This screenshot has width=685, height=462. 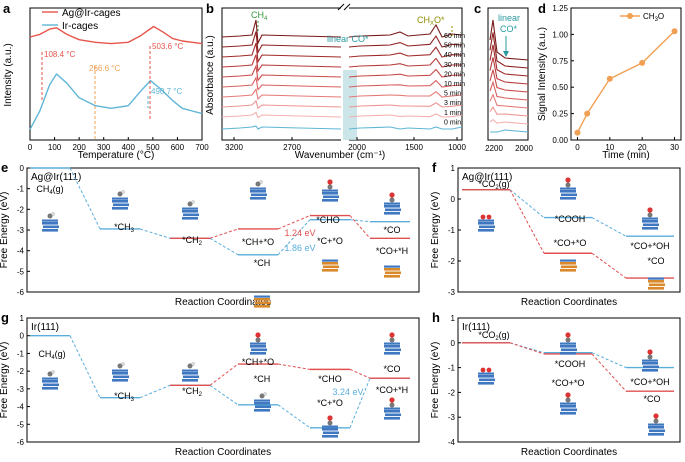 What do you see at coordinates (560, 61) in the screenshot?
I see `d-ytick-label: 0.75` at bounding box center [560, 61].